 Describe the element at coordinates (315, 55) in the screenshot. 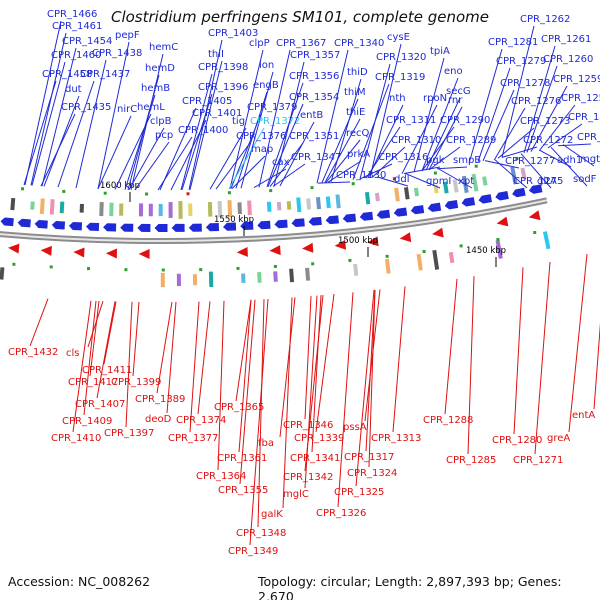

I see `forward-gene-label: CPR_1357` at that location.